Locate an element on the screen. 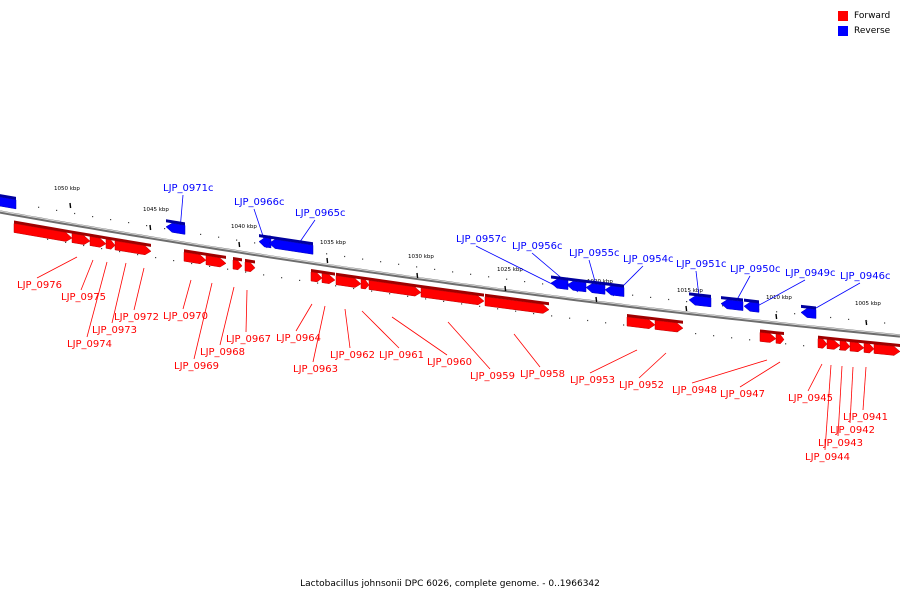  gene-label-ljp-0948: LJP_0948 is located at coordinates (694, 390).